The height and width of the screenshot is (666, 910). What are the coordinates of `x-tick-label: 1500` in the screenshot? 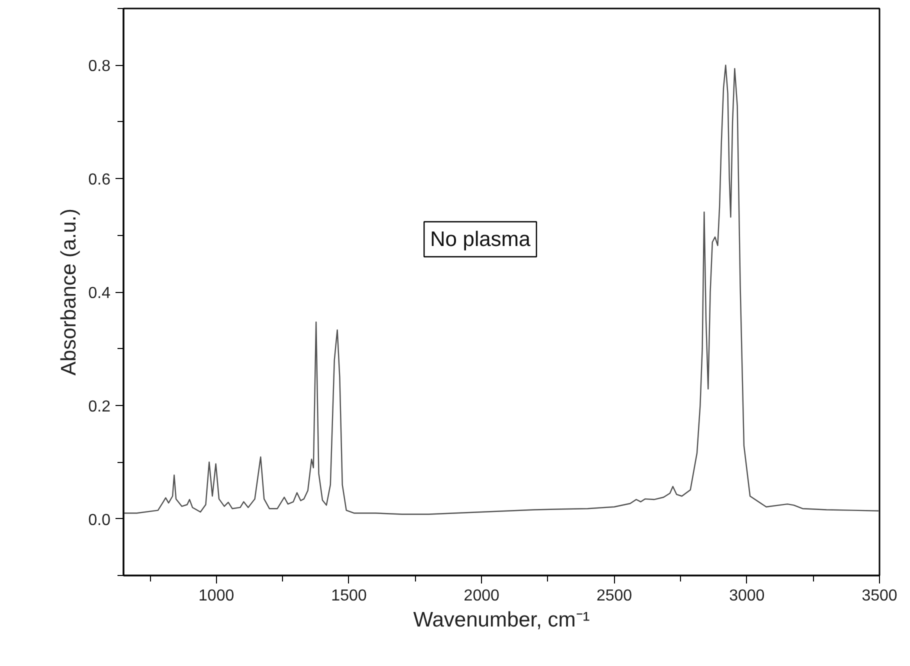 It's located at (349, 596).